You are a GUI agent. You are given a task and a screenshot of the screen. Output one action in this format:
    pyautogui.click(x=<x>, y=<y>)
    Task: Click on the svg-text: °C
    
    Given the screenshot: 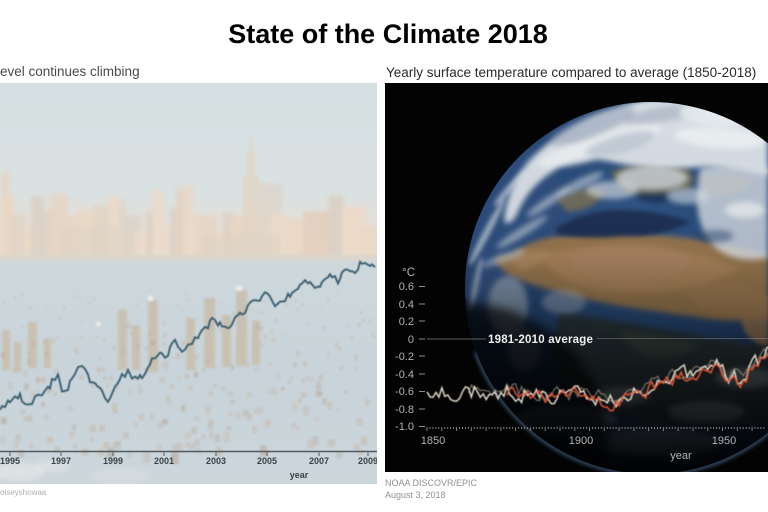 What is the action you would take?
    pyautogui.click(x=408, y=273)
    